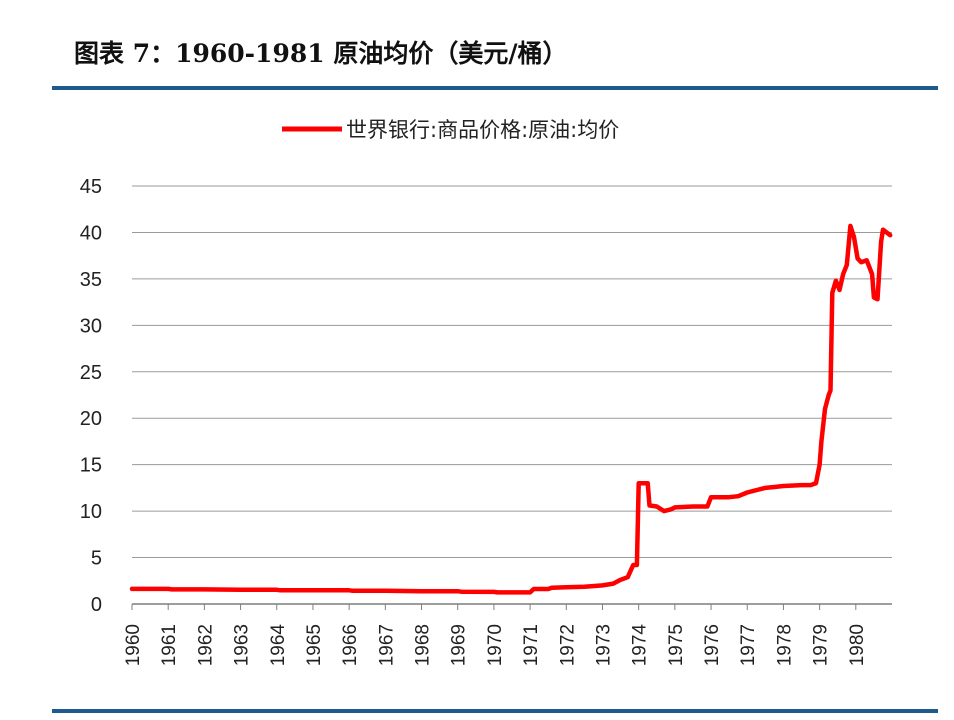 Image resolution: width=954 pixels, height=720 pixels. I want to click on legend-label: 世界银行:商品价格:原油:均价, so click(482, 130).